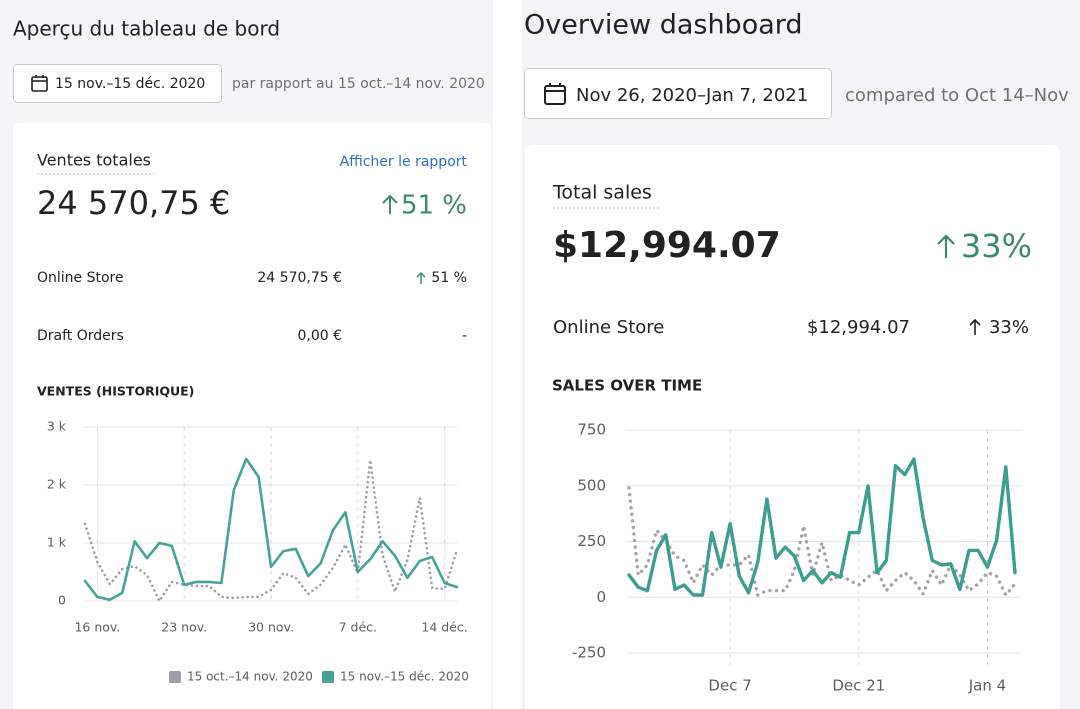  Describe the element at coordinates (57, 426) in the screenshot. I see `y-tick-label: 3 k` at that location.